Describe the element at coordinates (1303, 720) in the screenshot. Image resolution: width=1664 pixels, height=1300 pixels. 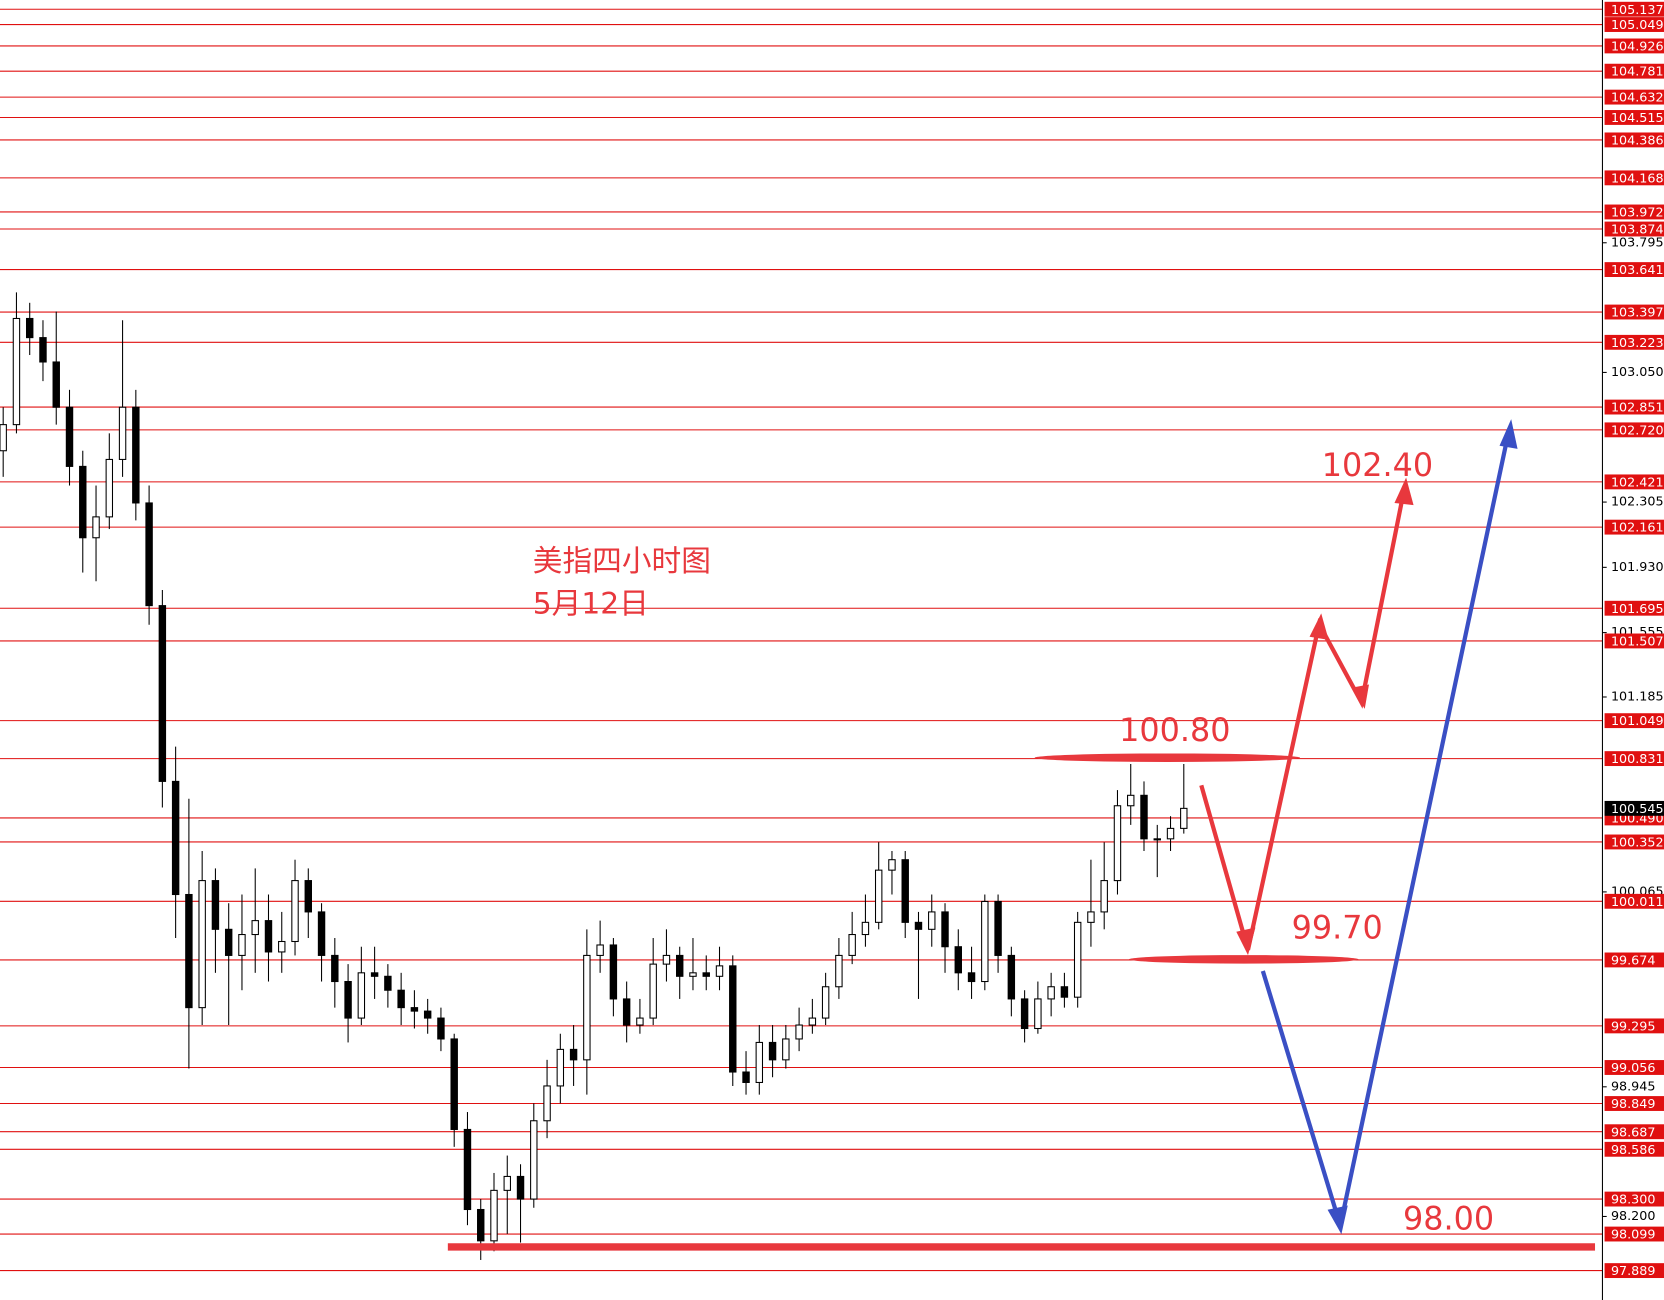
I see `red-arrow-path` at that location.